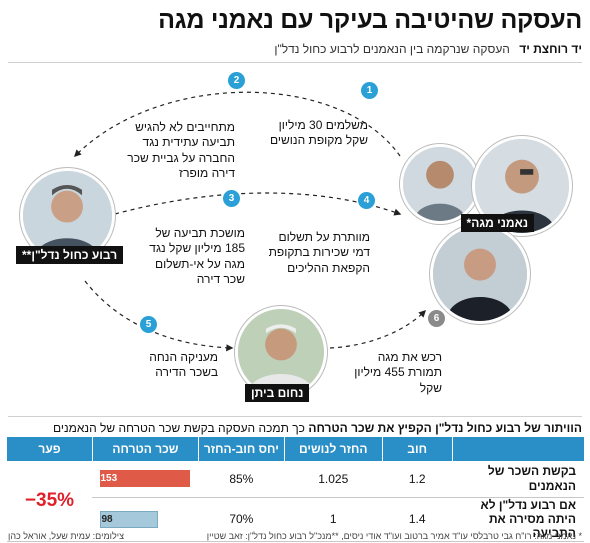 The image size is (590, 543). What do you see at coordinates (107, 519) in the screenshot?
I see `fee-bar-value: 98` at bounding box center [107, 519].